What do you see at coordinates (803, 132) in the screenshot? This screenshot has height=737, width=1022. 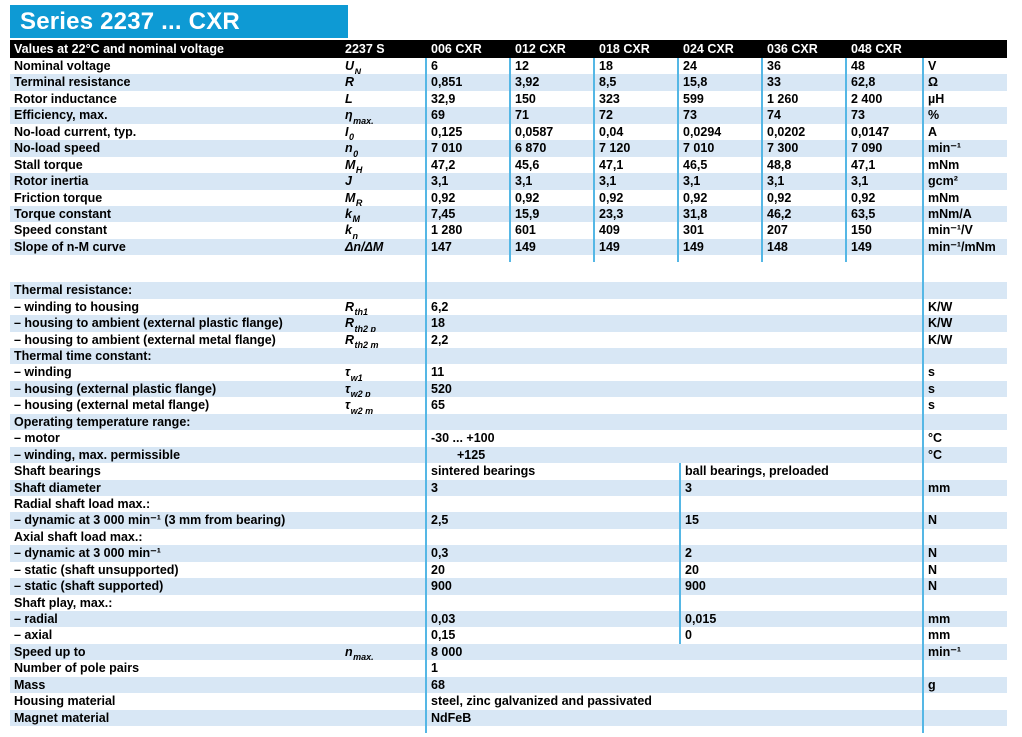 I see `value-cell: 0,0202` at bounding box center [803, 132].